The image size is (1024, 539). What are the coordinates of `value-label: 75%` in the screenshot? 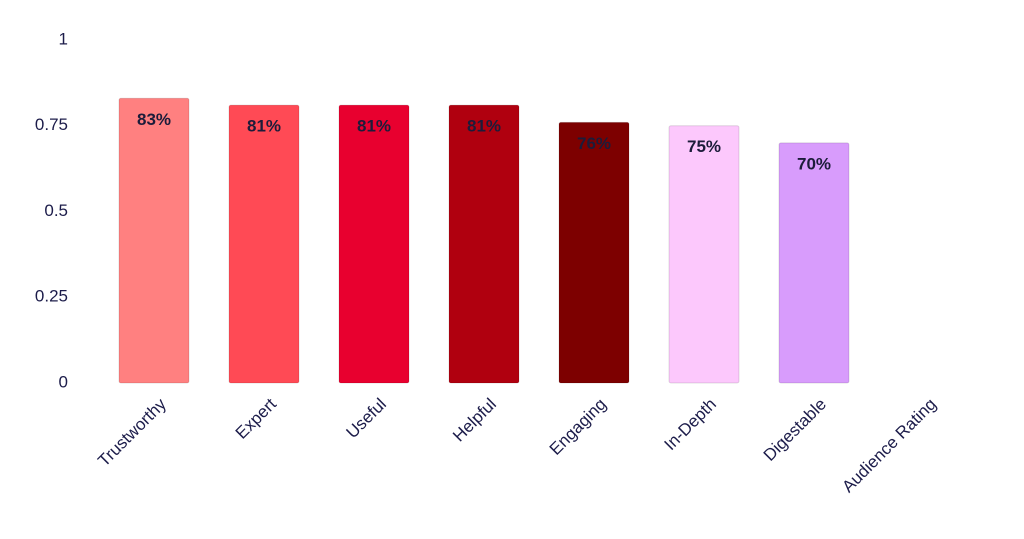 It's located at (704, 146).